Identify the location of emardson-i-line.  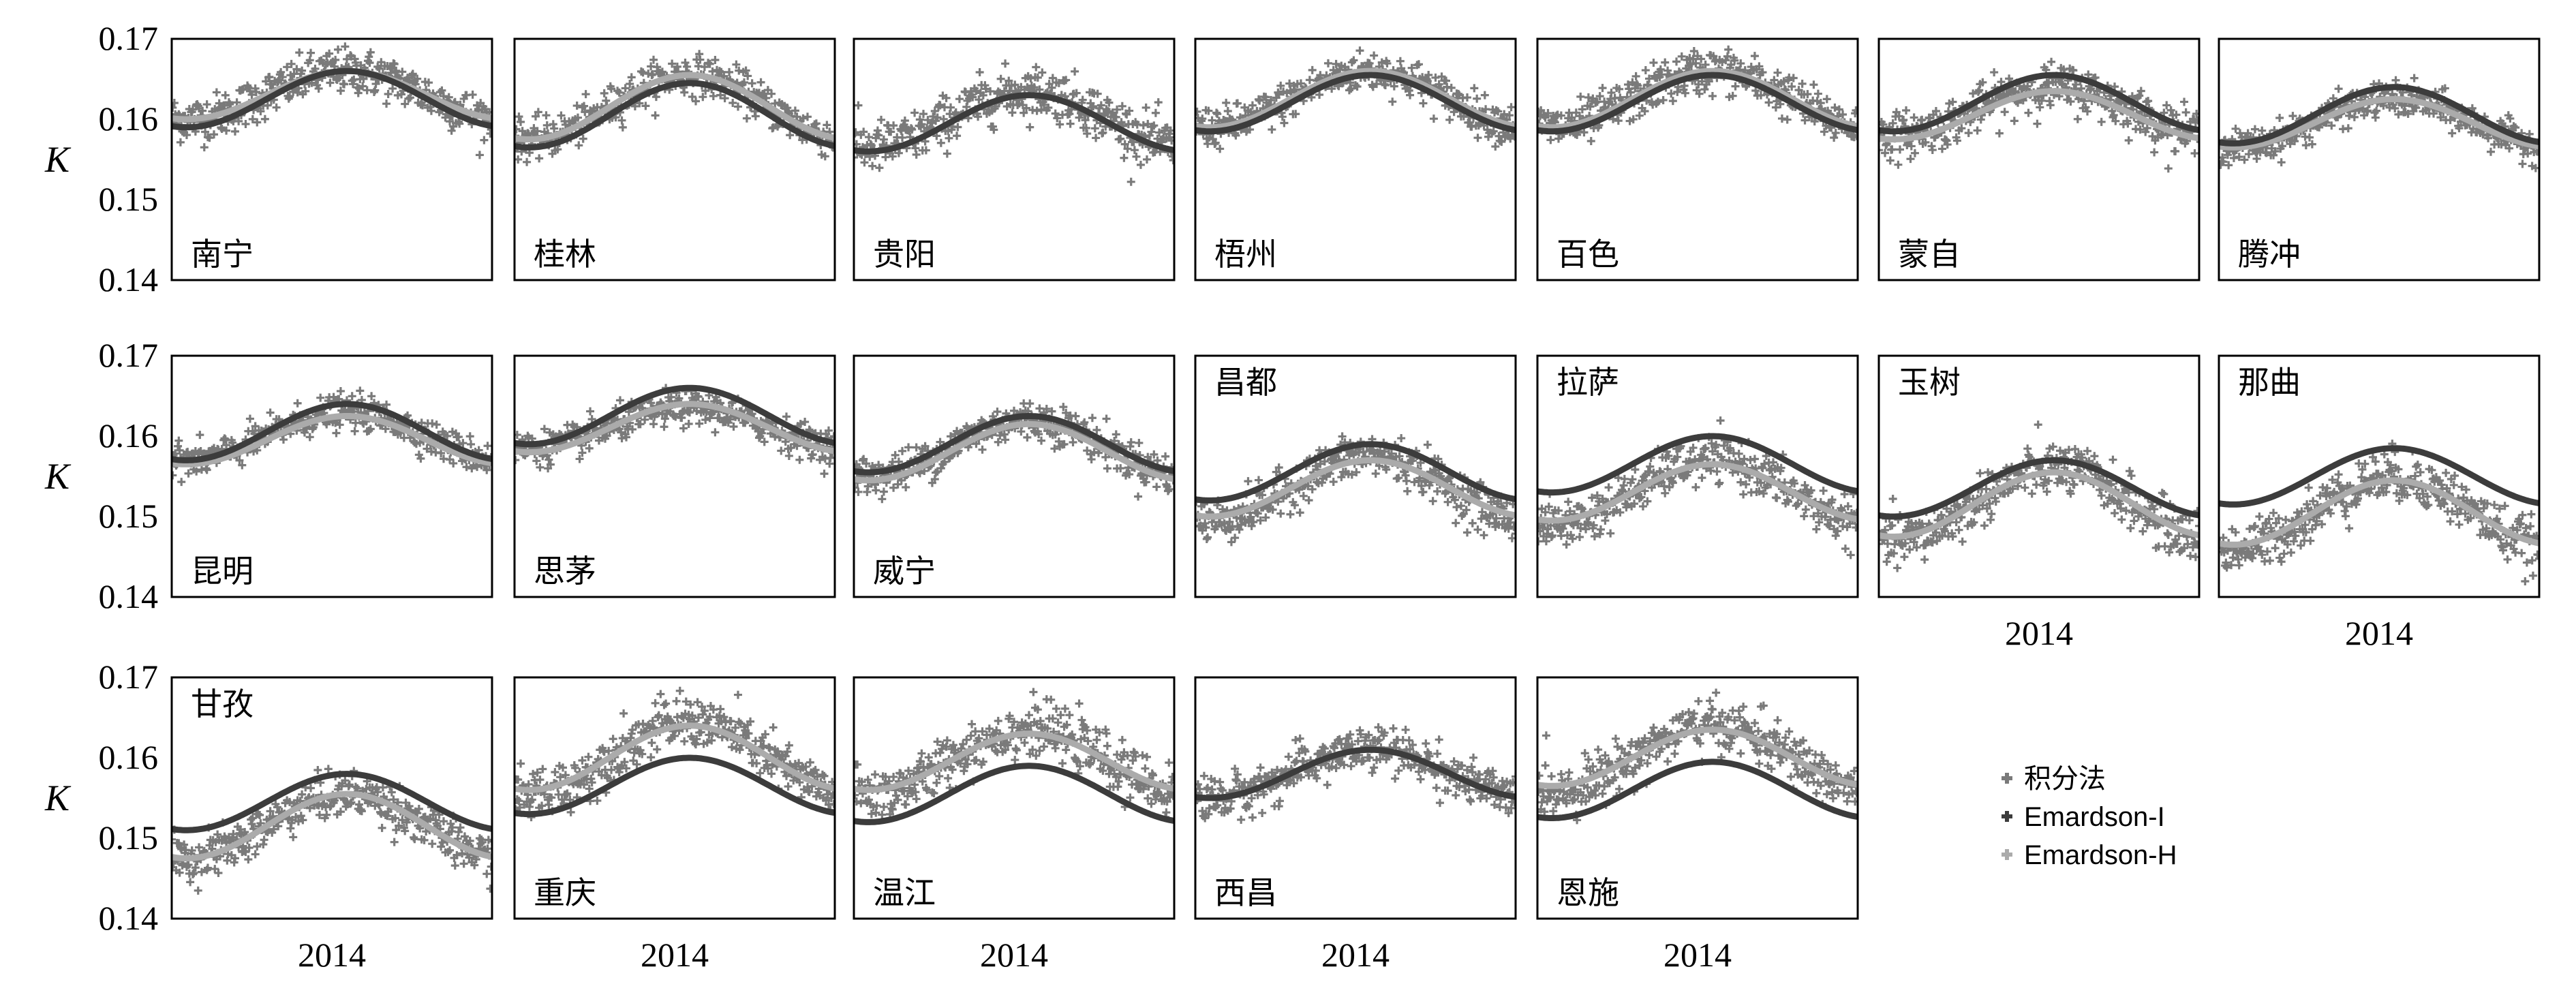
(332, 99).